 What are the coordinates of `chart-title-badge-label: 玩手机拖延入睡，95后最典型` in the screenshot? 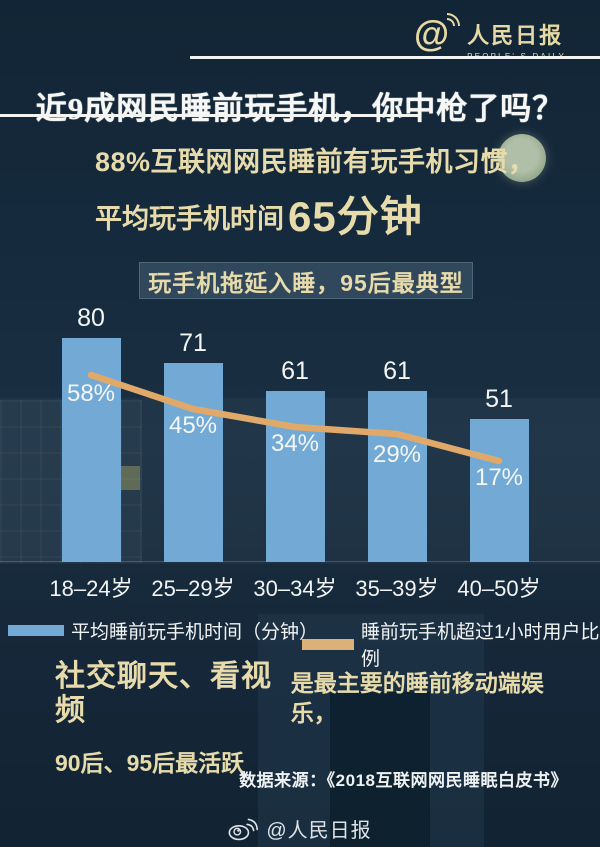 It's located at (306, 282).